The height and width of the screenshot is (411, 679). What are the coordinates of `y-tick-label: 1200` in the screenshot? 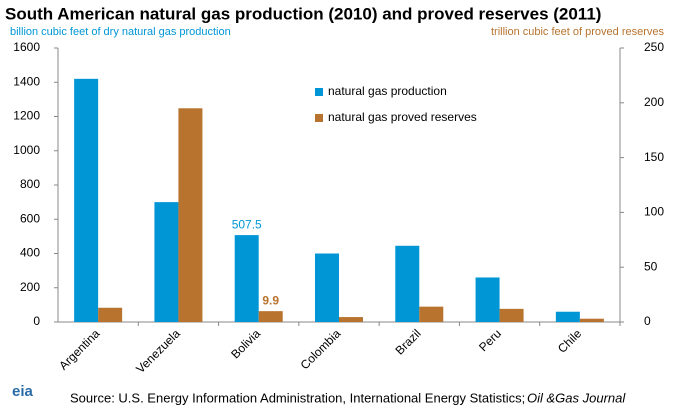 It's located at (26, 116).